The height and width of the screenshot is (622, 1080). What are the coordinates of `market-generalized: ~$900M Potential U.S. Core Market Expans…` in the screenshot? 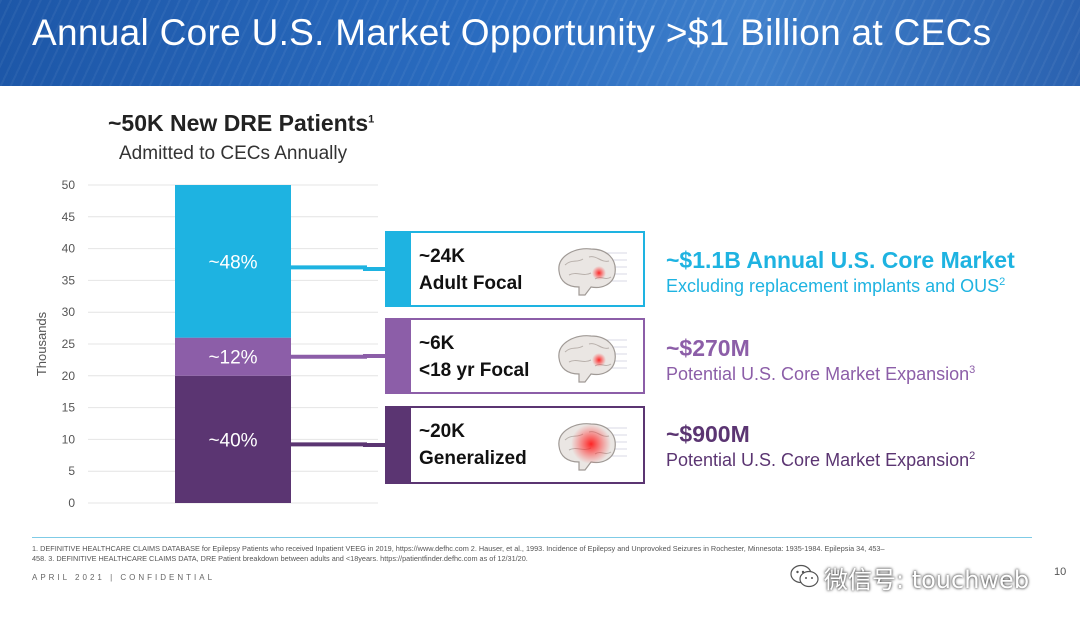 It's located at (820, 446).